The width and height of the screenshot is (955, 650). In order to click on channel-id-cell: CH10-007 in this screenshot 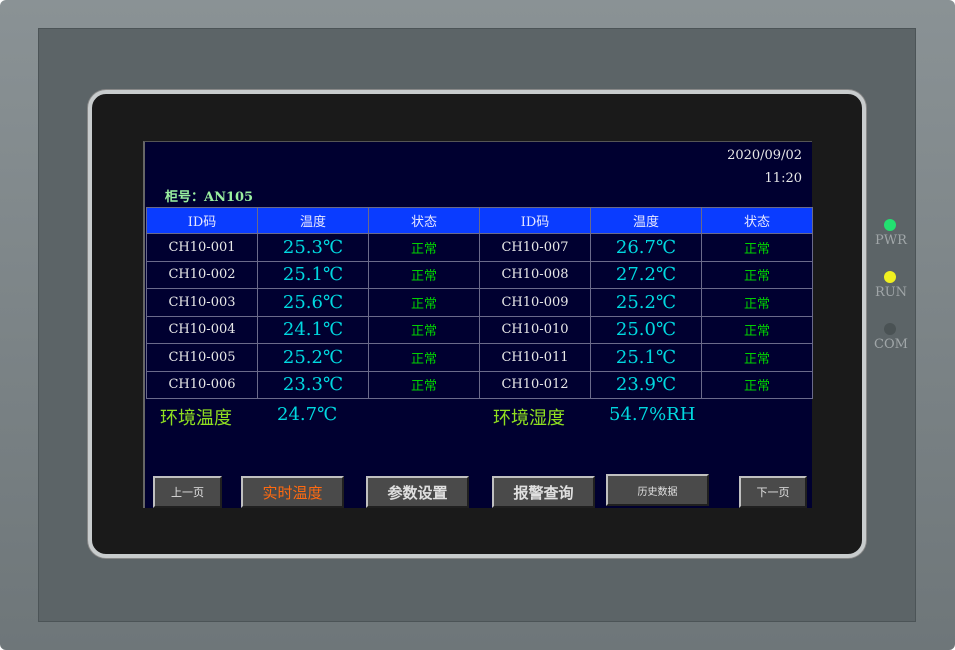, I will do `click(535, 247)`.